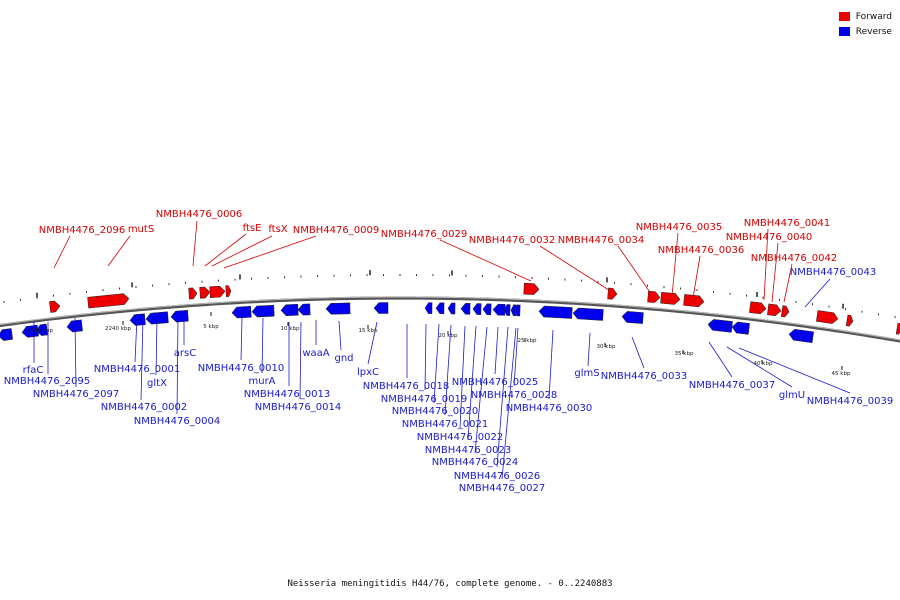  Describe the element at coordinates (315, 353) in the screenshot. I see `gene-label: waaA` at that location.